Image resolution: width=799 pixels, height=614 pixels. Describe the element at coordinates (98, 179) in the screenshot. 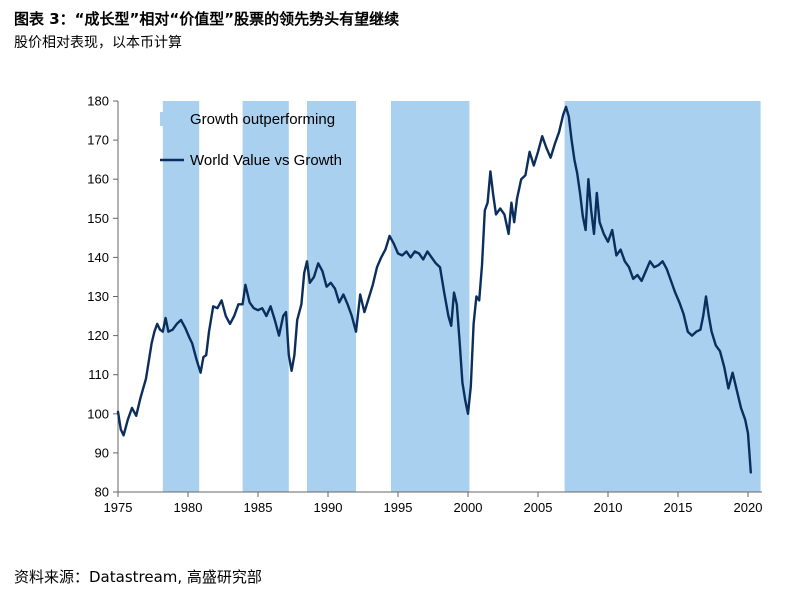

I see `y-tick-label-160: 160` at that location.